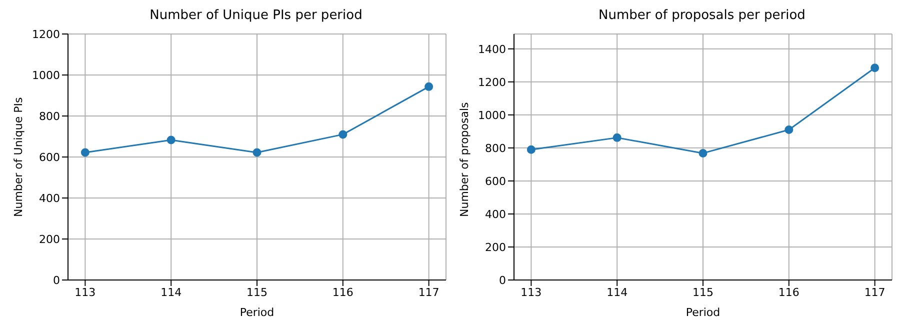  What do you see at coordinates (18, 157) in the screenshot?
I see `y-axis-title: Number of Unique PIs` at bounding box center [18, 157].